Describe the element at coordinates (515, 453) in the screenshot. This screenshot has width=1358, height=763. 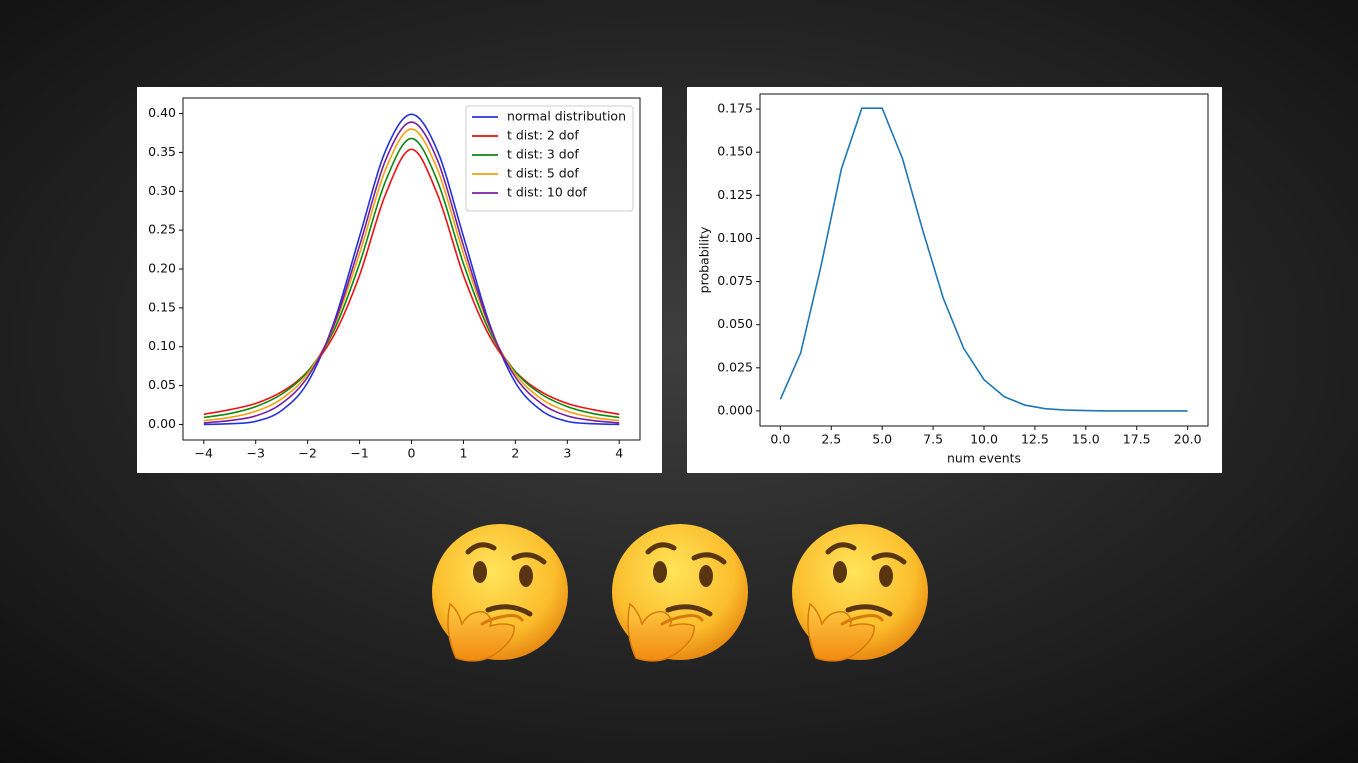
I see `x-tick-label: 2` at that location.